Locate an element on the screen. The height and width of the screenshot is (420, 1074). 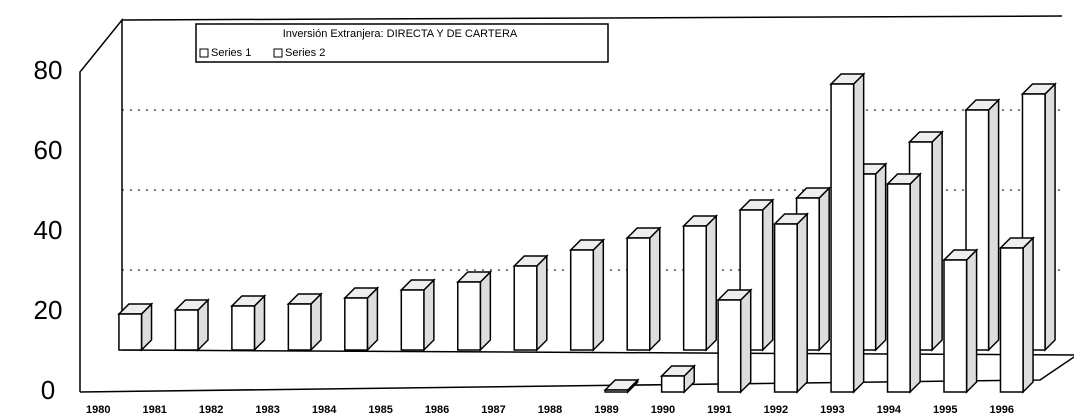
floor is located at coordinates (576, 371).